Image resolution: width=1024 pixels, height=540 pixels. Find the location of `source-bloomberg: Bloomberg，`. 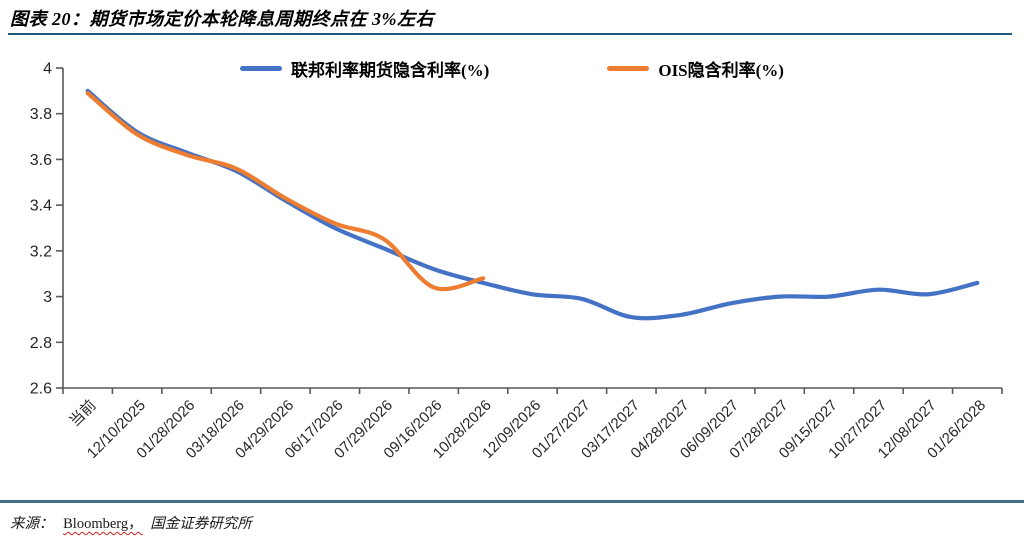

source-bloomberg: Bloomberg， is located at coordinates (103, 524).